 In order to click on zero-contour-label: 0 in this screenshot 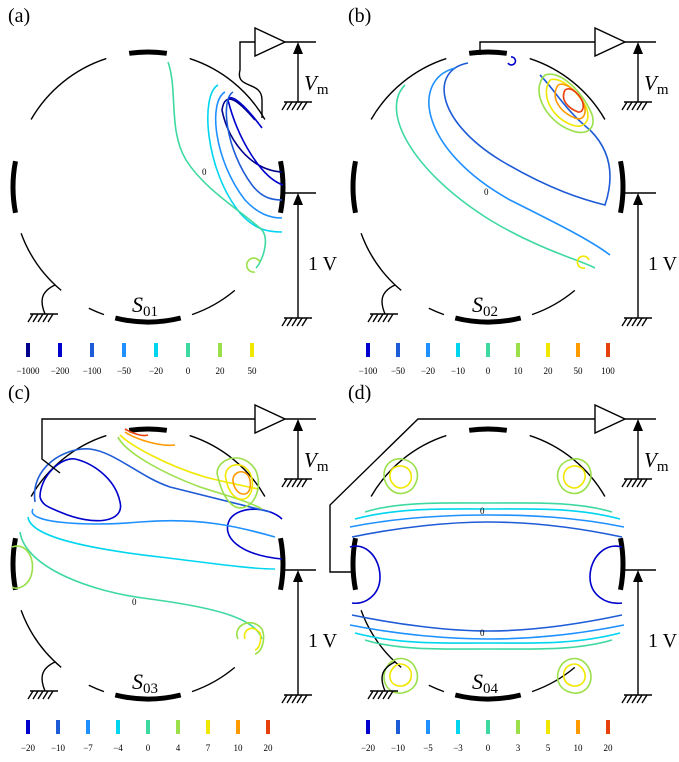, I will do `click(482, 633)`.